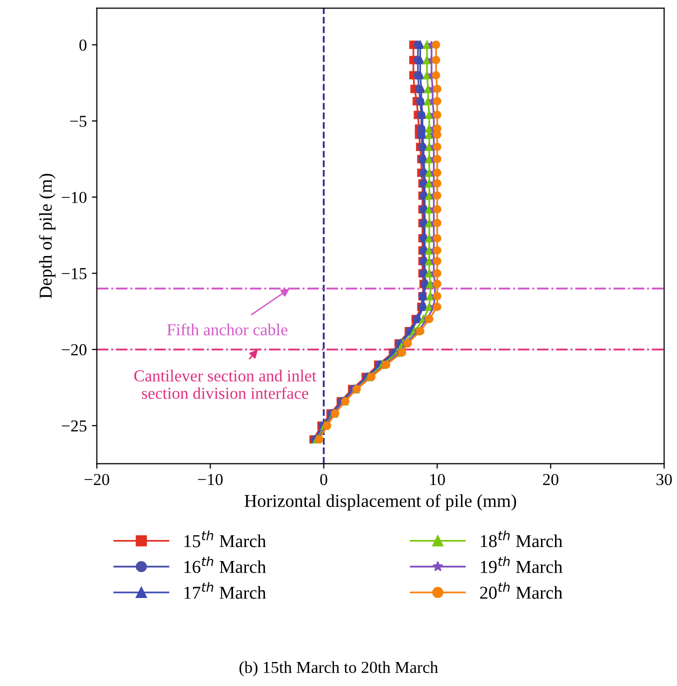  I want to click on legend-label: 17$^{th}$ March, so click(225, 590).